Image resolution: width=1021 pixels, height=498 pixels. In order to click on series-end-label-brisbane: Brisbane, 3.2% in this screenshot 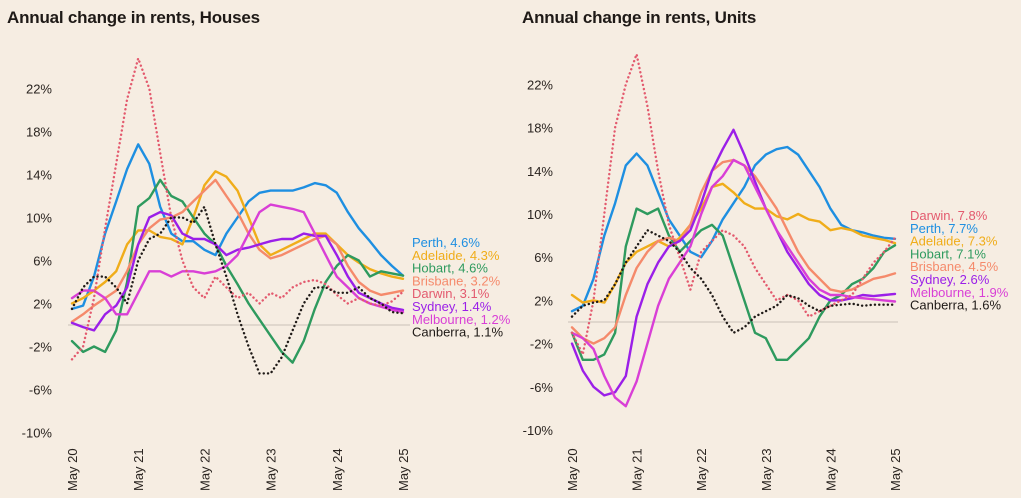, I will do `click(456, 280)`.